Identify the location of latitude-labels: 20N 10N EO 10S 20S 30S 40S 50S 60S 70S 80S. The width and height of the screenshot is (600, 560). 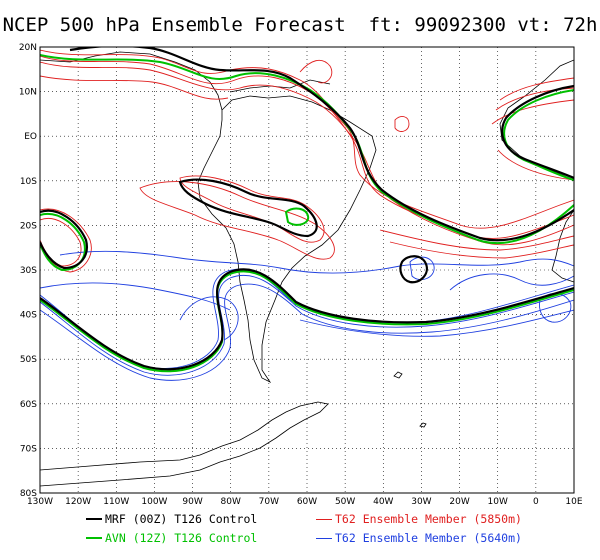
(28, 271).